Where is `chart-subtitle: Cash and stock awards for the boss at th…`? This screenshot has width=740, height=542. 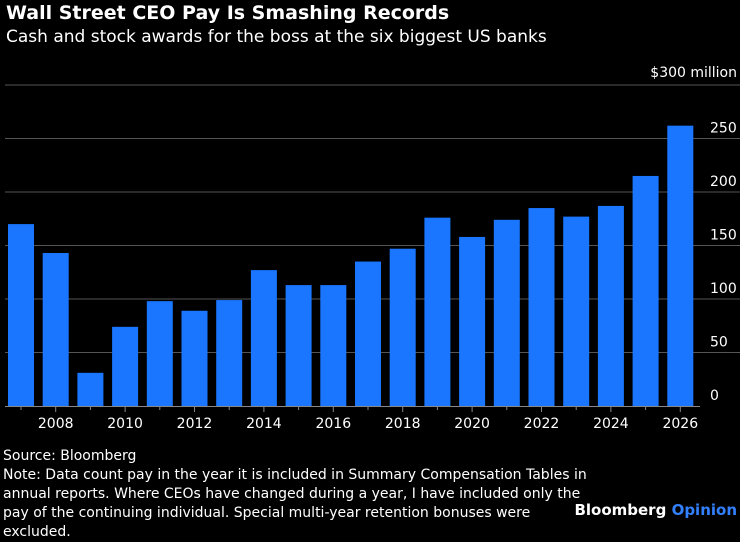
chart-subtitle: Cash and stock awards for the boss at th… is located at coordinates (276, 37).